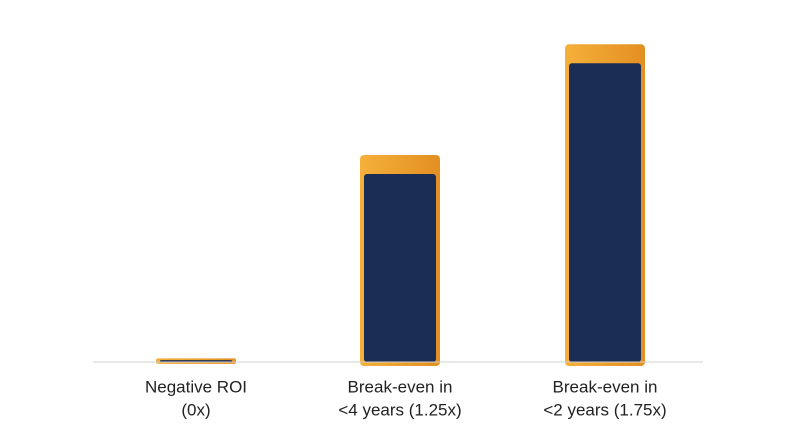  What do you see at coordinates (195, 409) in the screenshot?
I see `x-tick-label: (0x)` at bounding box center [195, 409].